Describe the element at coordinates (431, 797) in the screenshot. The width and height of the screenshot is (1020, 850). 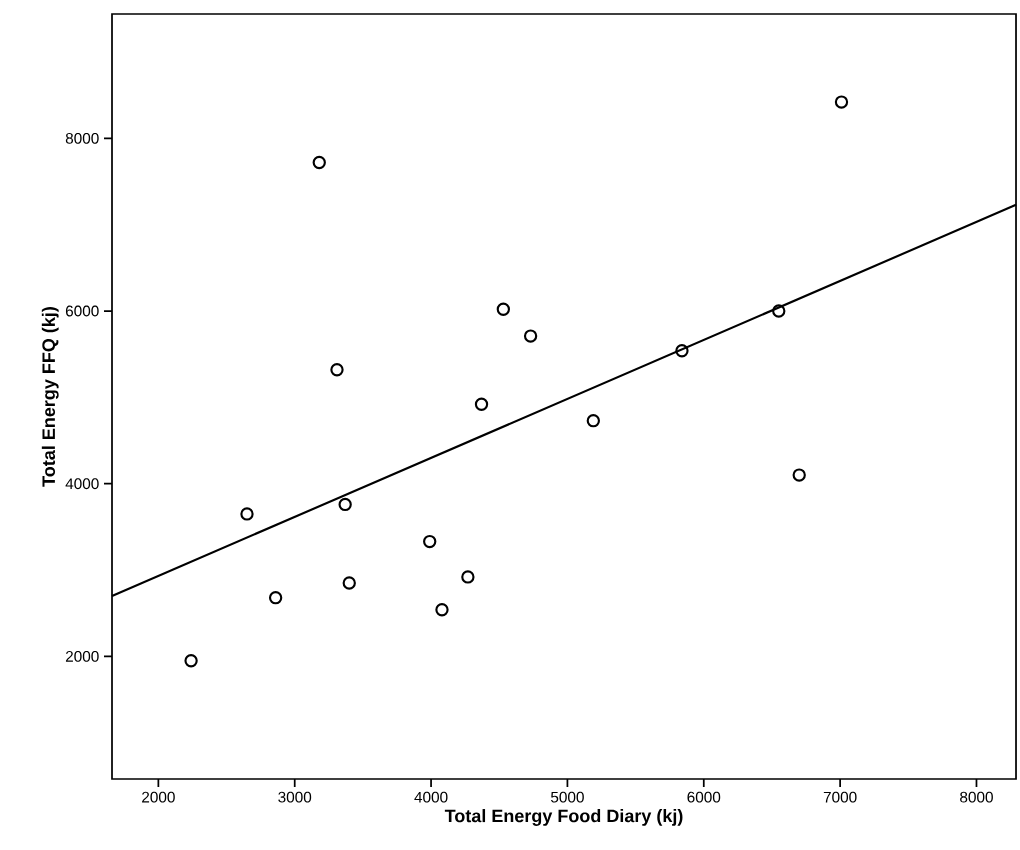
I see `x-tick-label: 4000` at that location.